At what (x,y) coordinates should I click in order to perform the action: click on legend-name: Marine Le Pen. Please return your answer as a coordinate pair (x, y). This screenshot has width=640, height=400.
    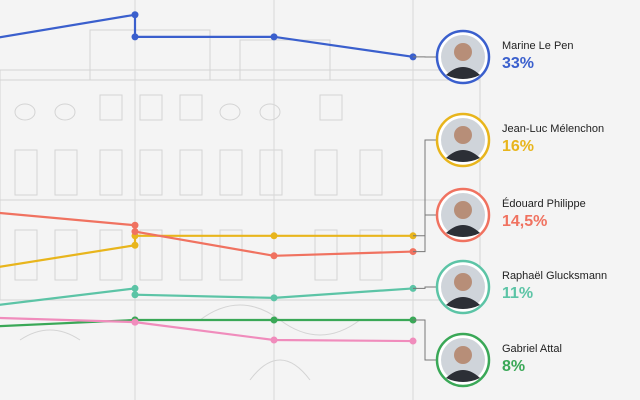
    Looking at the image, I should click on (538, 46).